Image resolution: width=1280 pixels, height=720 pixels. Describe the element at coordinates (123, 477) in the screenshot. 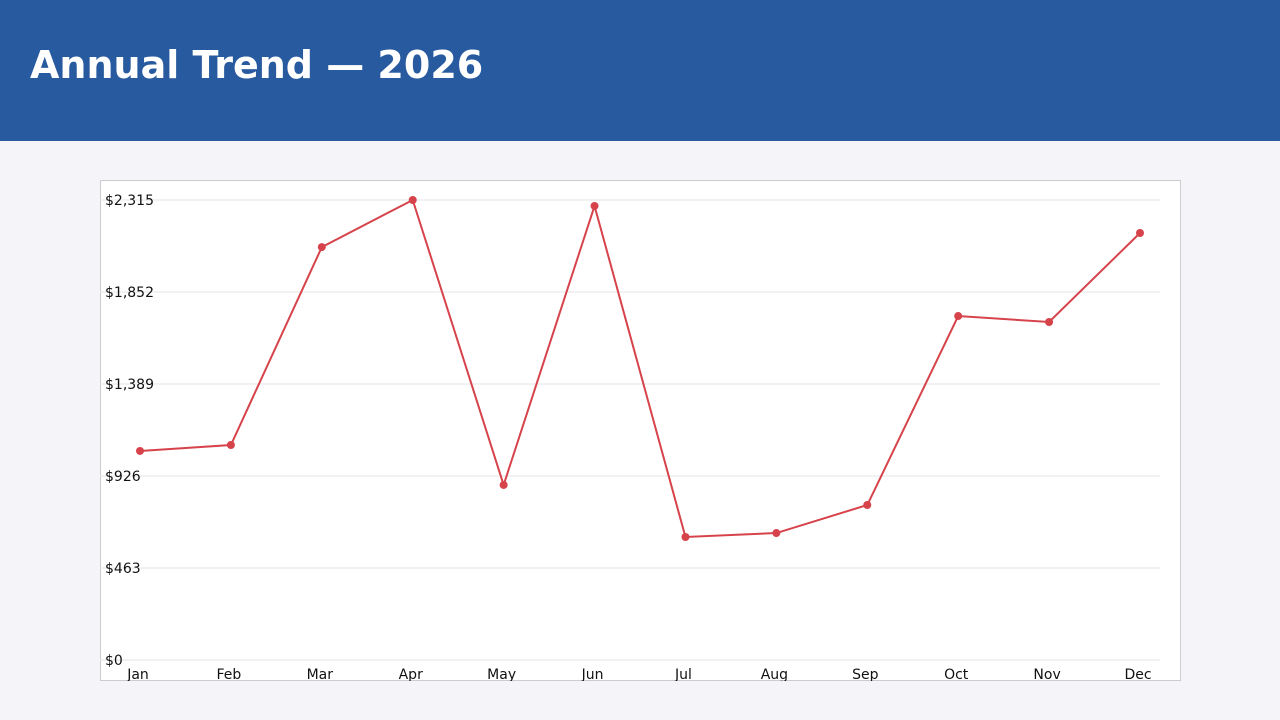

I see `y-tick-label: $926` at that location.